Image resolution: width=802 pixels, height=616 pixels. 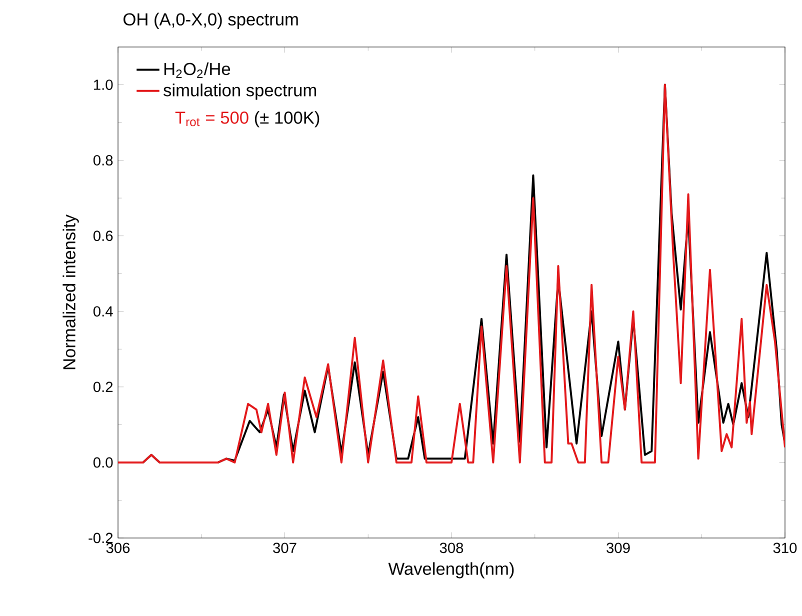 What do you see at coordinates (287, 119) in the screenshot?
I see `annotation: (± 100K)` at bounding box center [287, 119].